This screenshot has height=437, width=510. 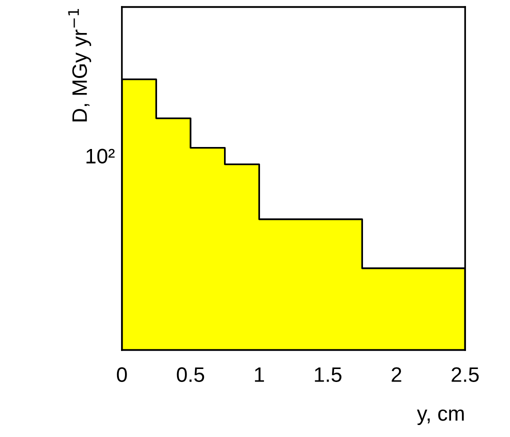 I want to click on x-tick-label: 1.5, so click(x=328, y=374).